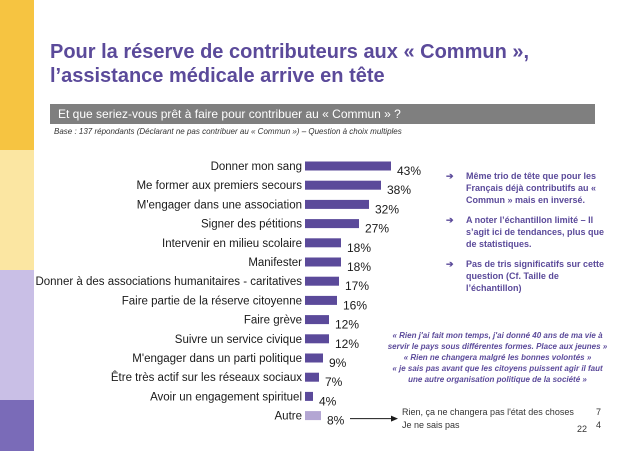 This screenshot has width=638, height=451. What do you see at coordinates (599, 412) in the screenshot?
I see `autre-breakdown-value: 7` at bounding box center [599, 412].